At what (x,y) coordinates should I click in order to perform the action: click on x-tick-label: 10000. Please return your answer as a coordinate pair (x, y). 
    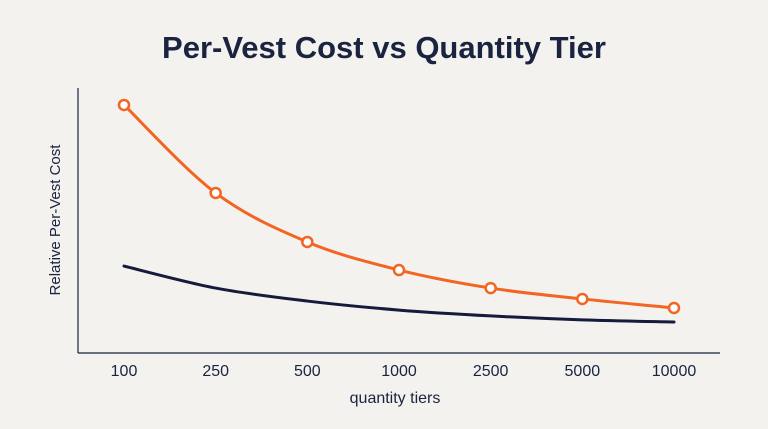
    Looking at the image, I should click on (674, 371).